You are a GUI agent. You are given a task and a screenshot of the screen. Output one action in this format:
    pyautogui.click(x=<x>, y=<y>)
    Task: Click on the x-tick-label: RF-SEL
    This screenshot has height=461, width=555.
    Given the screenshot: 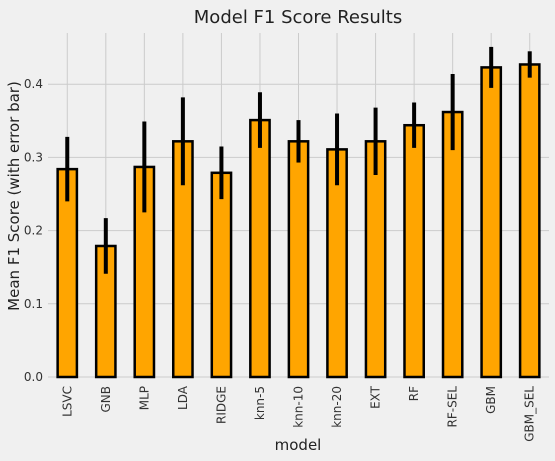 What is the action you would take?
    pyautogui.click(x=453, y=407)
    